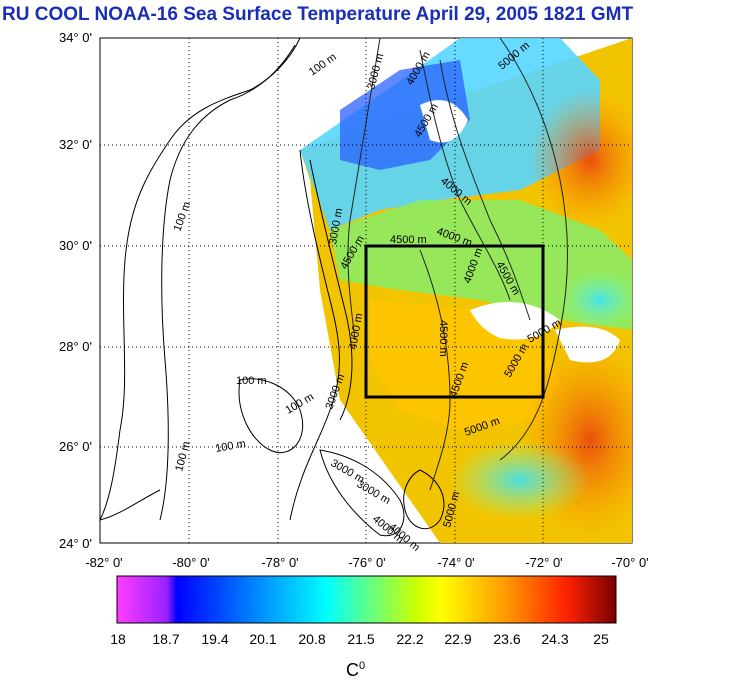  Describe the element at coordinates (435, 370) in the screenshot. I see `contour-4500m-south` at that location.